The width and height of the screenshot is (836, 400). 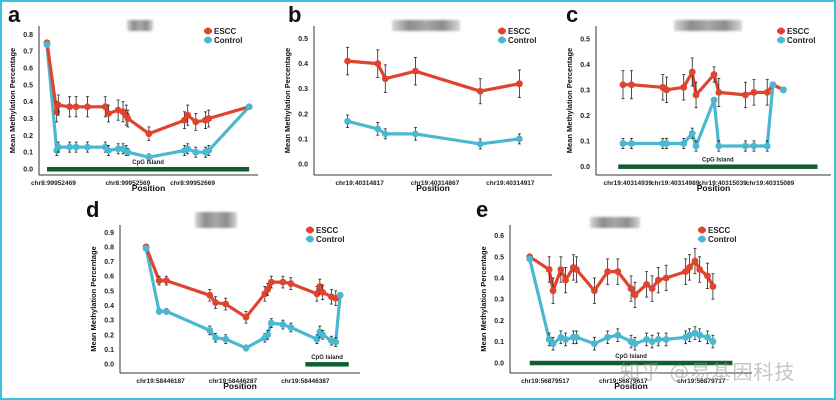 I want to click on panel-label: a, so click(x=14, y=14).